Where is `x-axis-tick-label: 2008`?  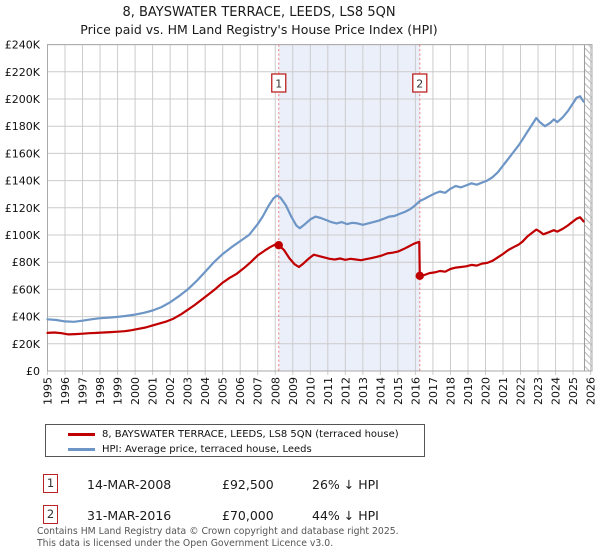
x-axis-tick-label: 2008 is located at coordinates (275, 391).